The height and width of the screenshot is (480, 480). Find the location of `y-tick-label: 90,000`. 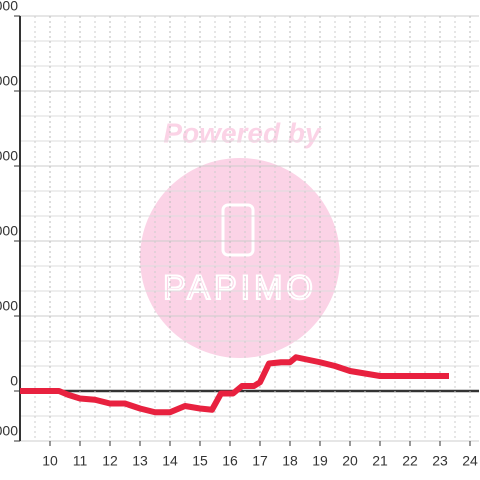

y-tick-label: 90,000 is located at coordinates (9, 156).